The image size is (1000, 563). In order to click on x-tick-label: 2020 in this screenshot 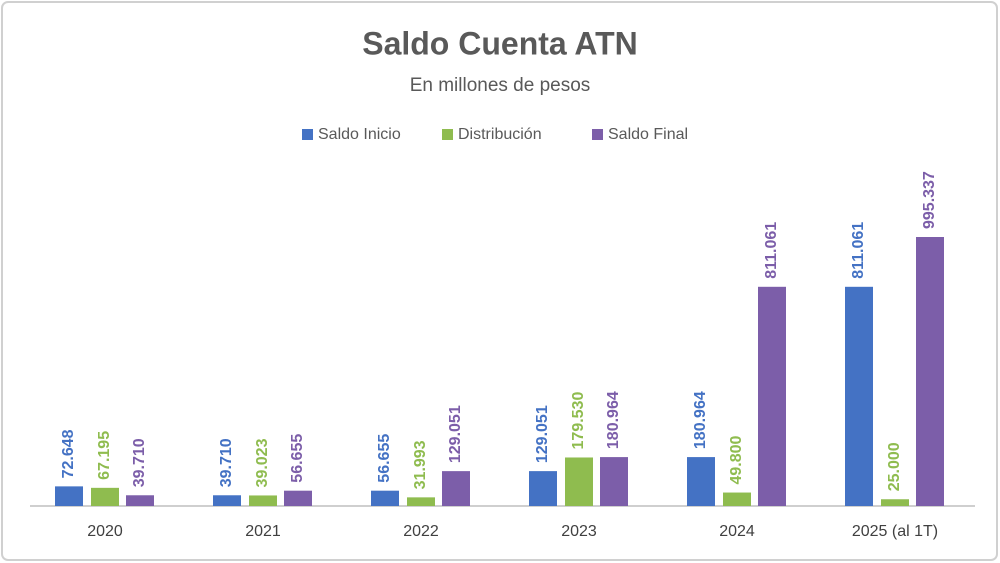, I will do `click(105, 531)`.